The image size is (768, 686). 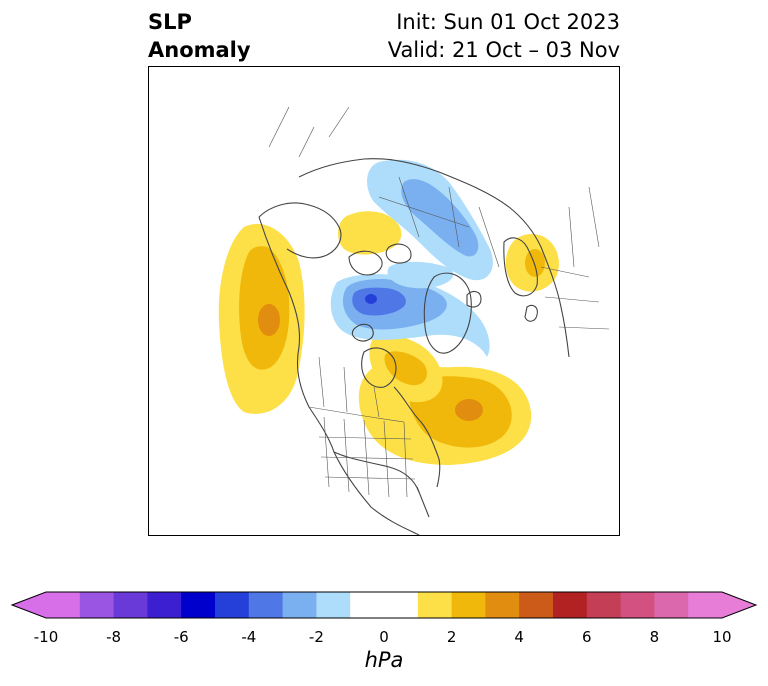 What do you see at coordinates (369, 233) in the screenshot?
I see `anomaly-siberia-high` at bounding box center [369, 233].